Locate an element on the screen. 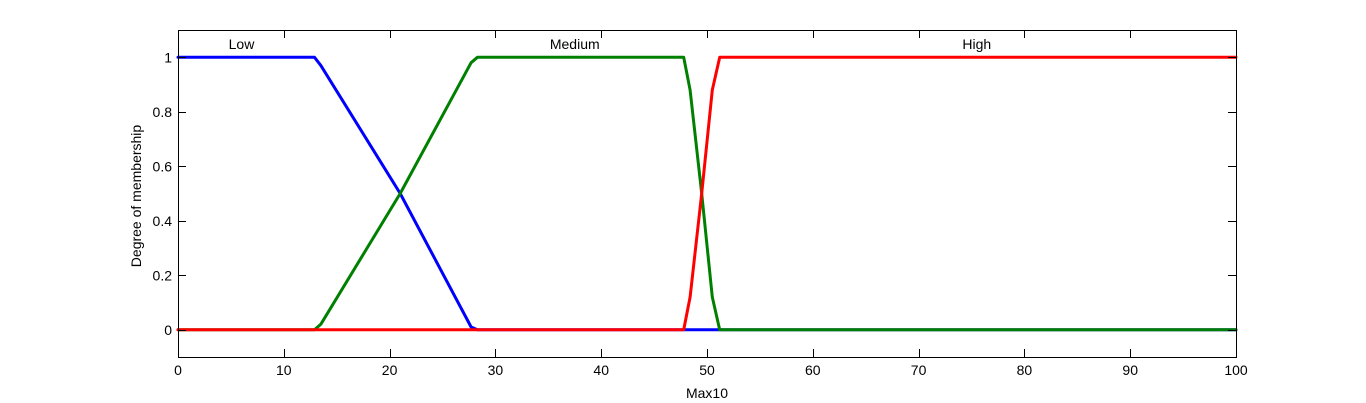  y-tick-label: 0 is located at coordinates (168, 330).